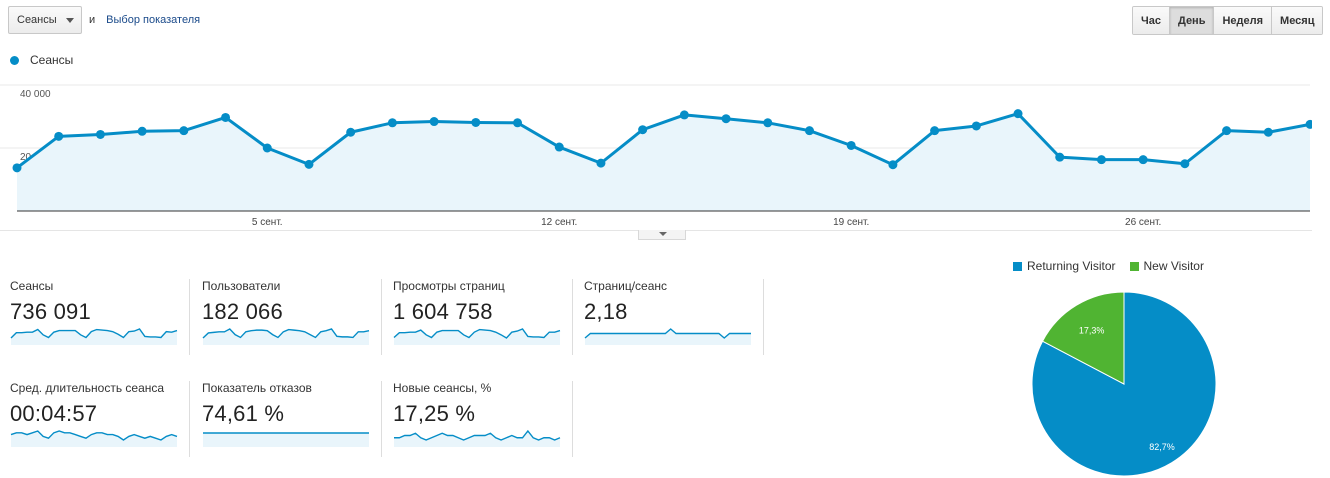 The height and width of the screenshot is (478, 1330). I want to click on and-label: и, so click(92, 20).